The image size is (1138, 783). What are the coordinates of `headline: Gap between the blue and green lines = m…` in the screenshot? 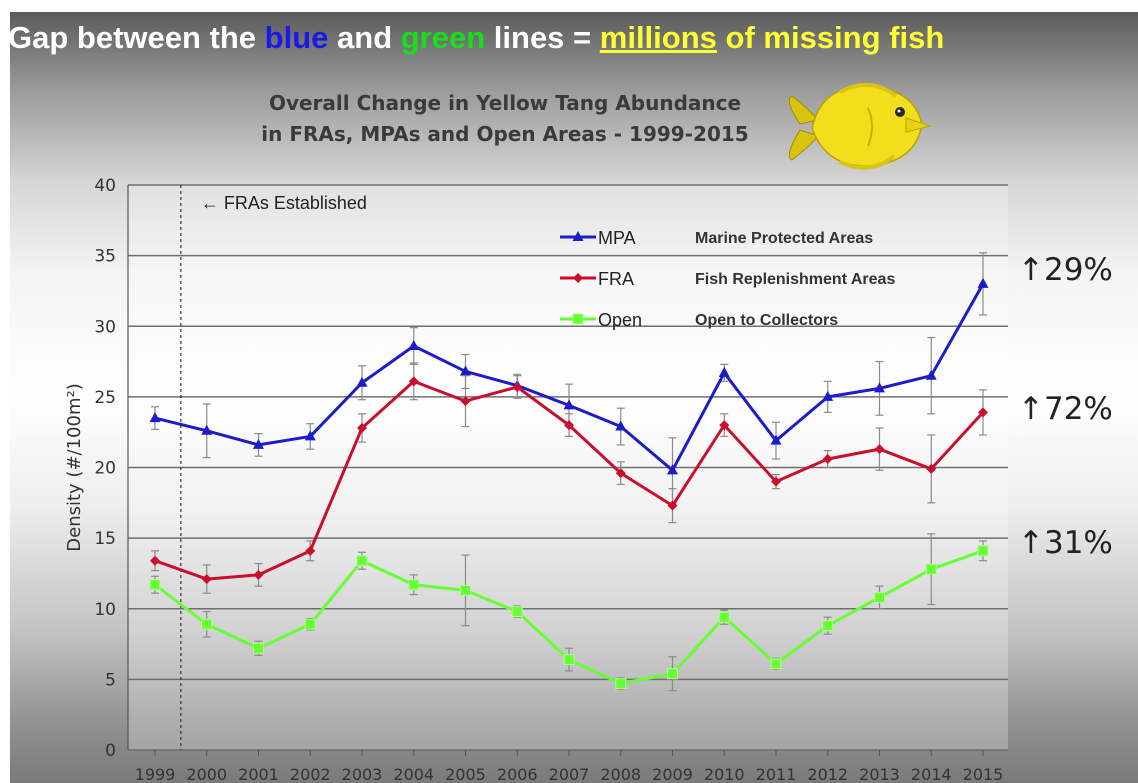 It's located at (476, 38).